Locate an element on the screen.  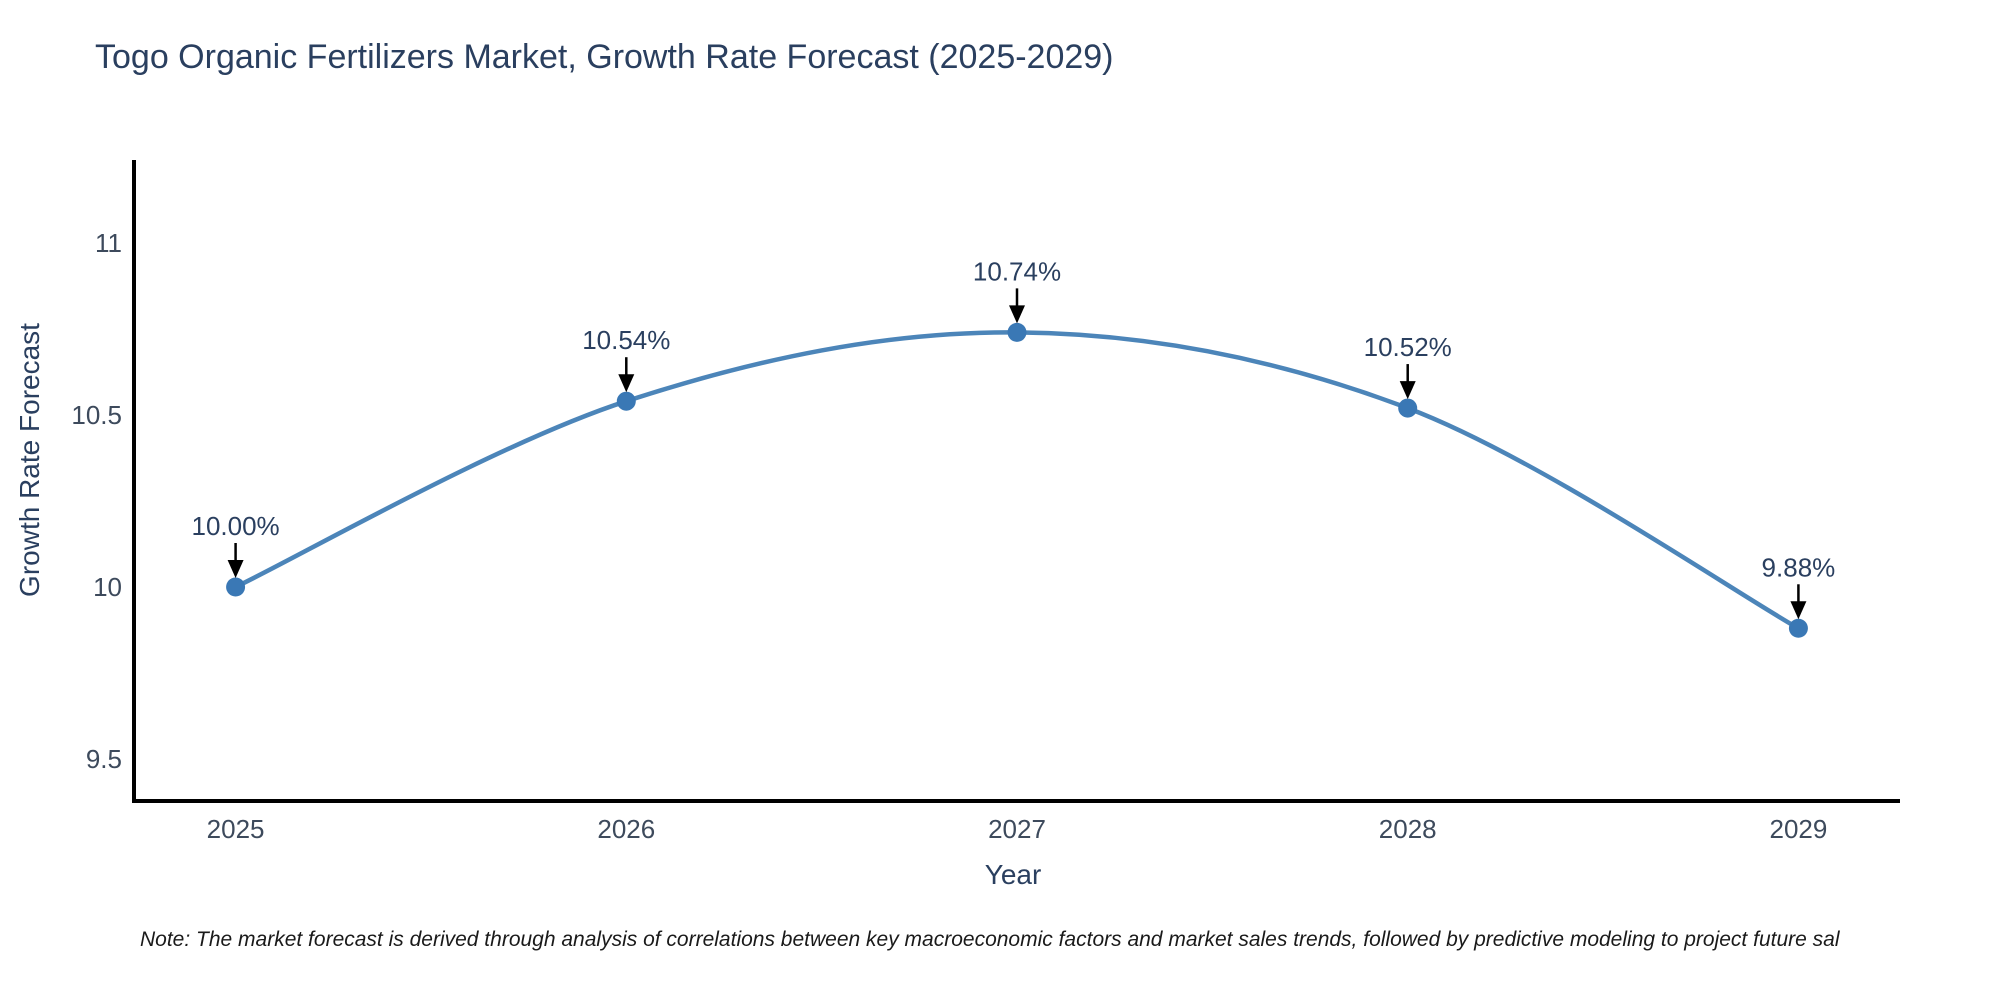
x-tick-label: 2025 is located at coordinates (236, 829).